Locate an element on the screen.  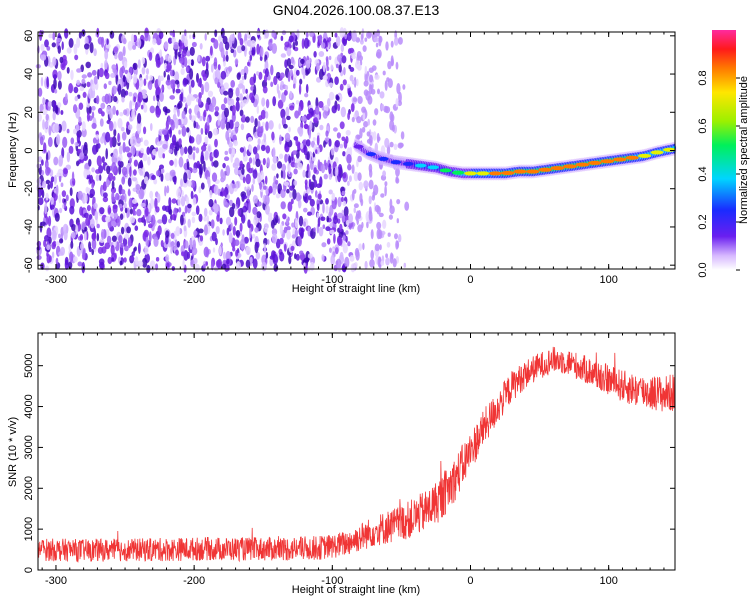
spectrogram-x-tick-label: -300 is located at coordinates (56, 280).